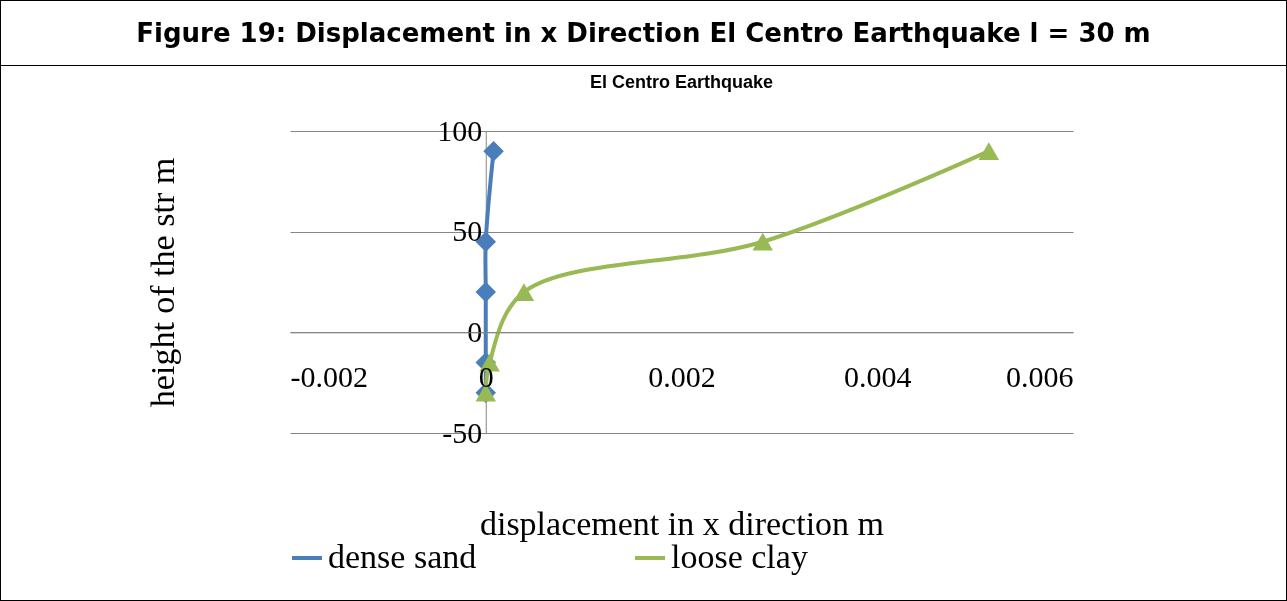 This screenshot has width=1287, height=601. What do you see at coordinates (402, 556) in the screenshot?
I see `legend-label: dense sand` at bounding box center [402, 556].